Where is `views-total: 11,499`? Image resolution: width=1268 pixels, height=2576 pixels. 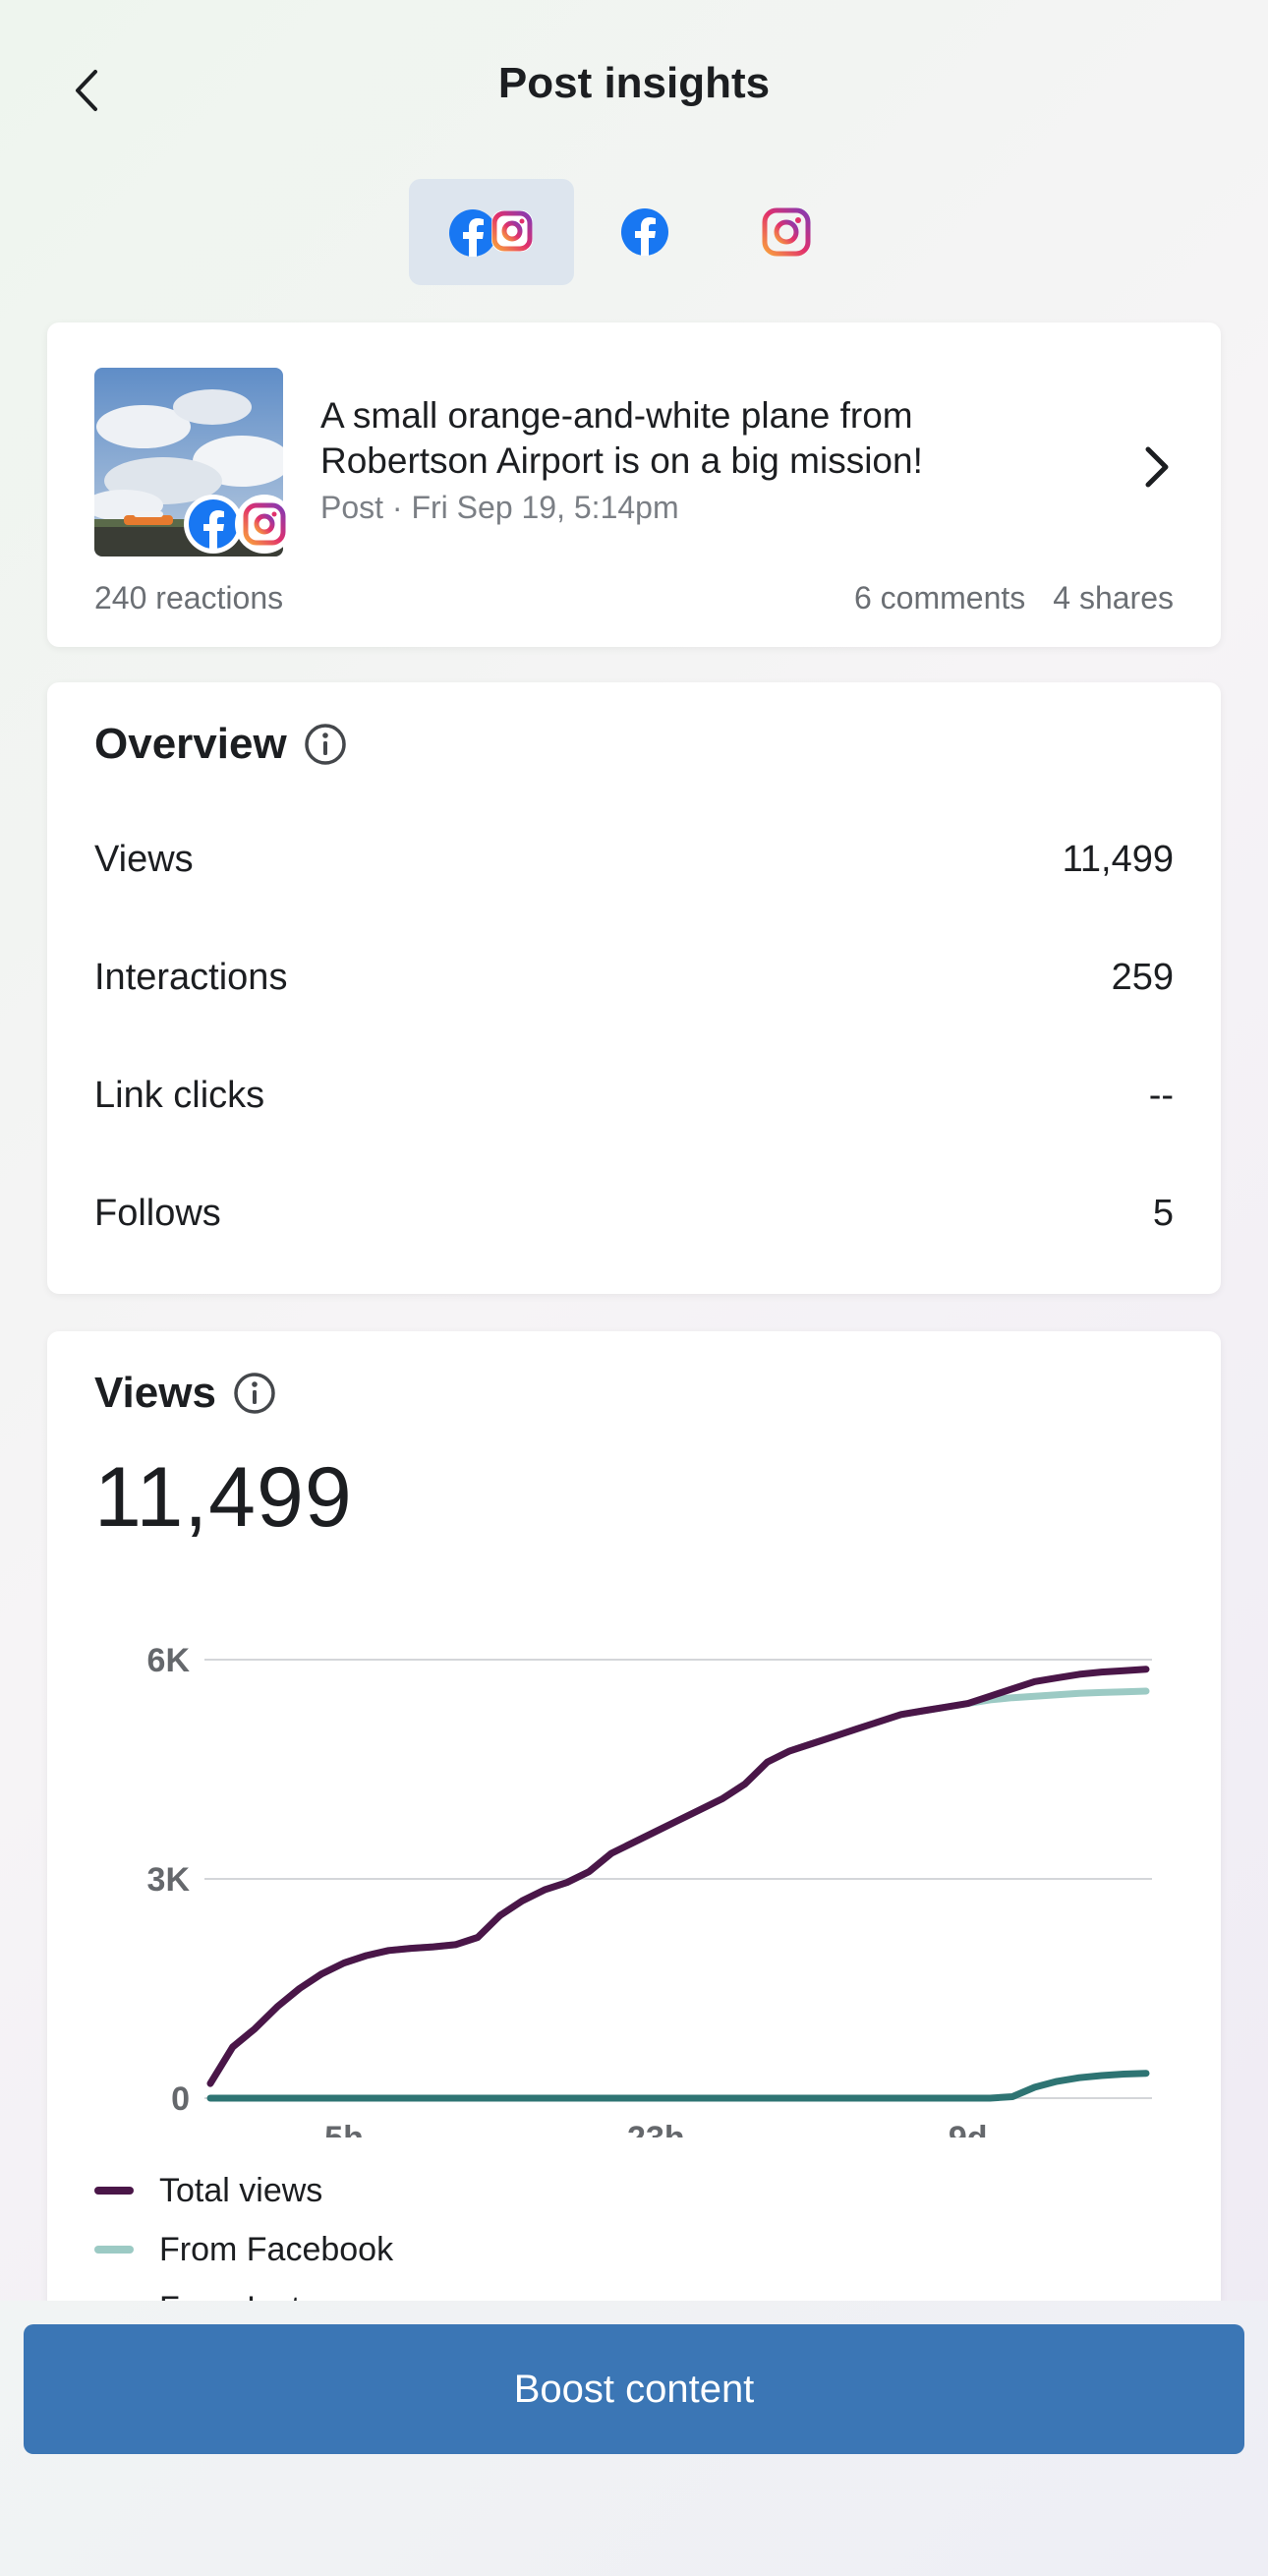
views-total: 11,499 is located at coordinates (223, 1497).